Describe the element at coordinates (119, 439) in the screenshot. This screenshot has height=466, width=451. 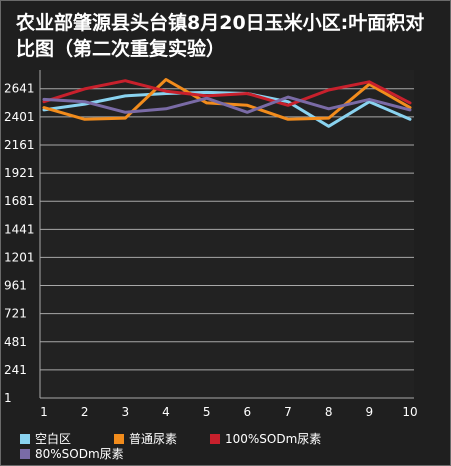
I see `legend-swatch-regular-urea` at that location.